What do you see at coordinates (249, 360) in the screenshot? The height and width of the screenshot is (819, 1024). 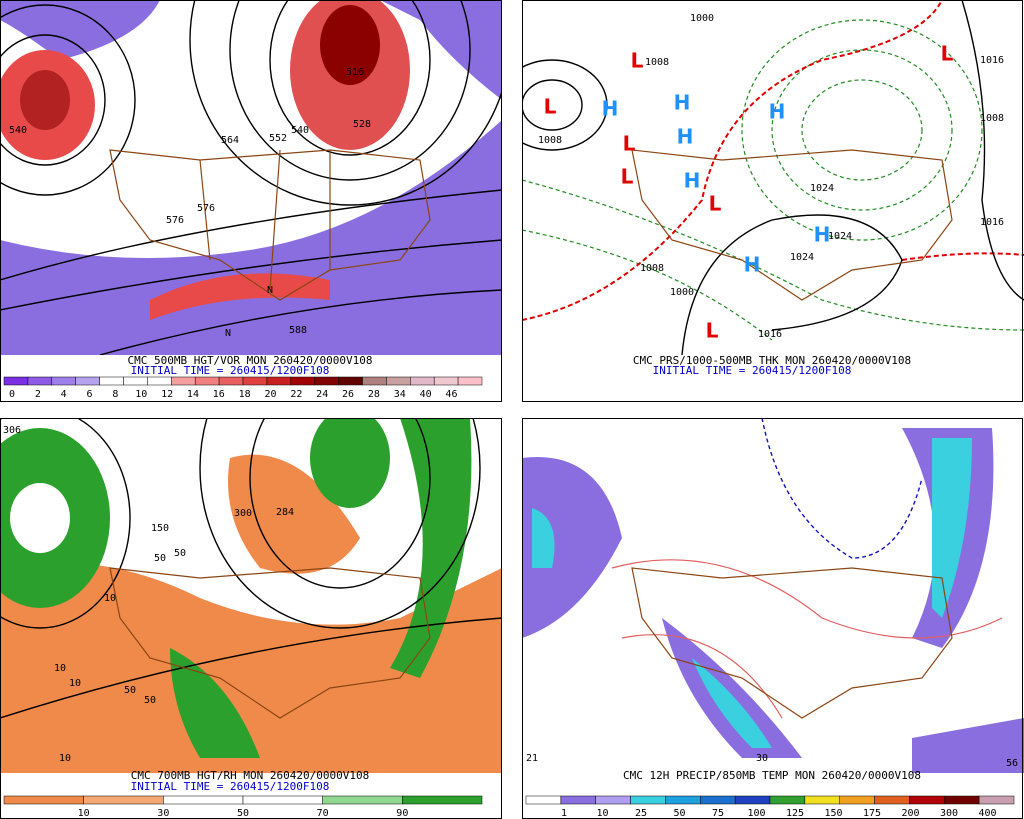 I see `caption: CMC 500MB HGT/VOR MON 260420/0000V108` at bounding box center [249, 360].